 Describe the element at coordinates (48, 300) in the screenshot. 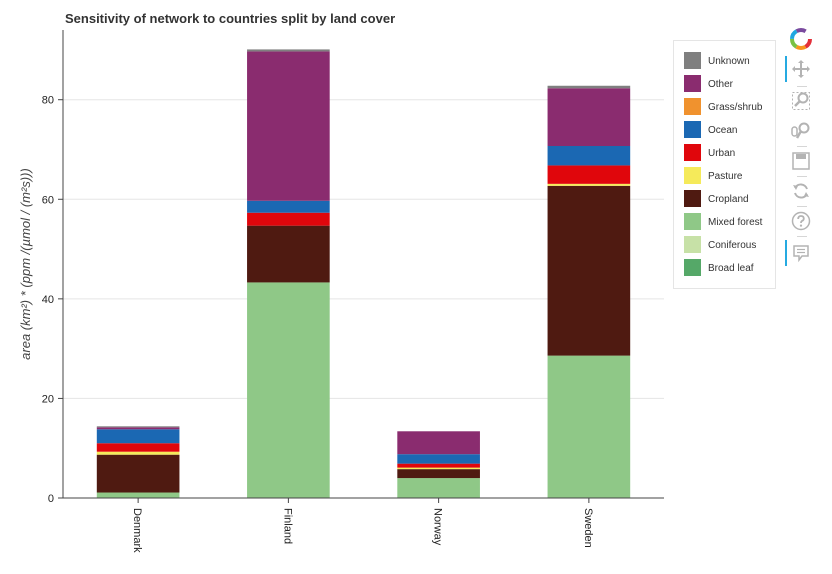

I see `y-tick-label: 40` at that location.